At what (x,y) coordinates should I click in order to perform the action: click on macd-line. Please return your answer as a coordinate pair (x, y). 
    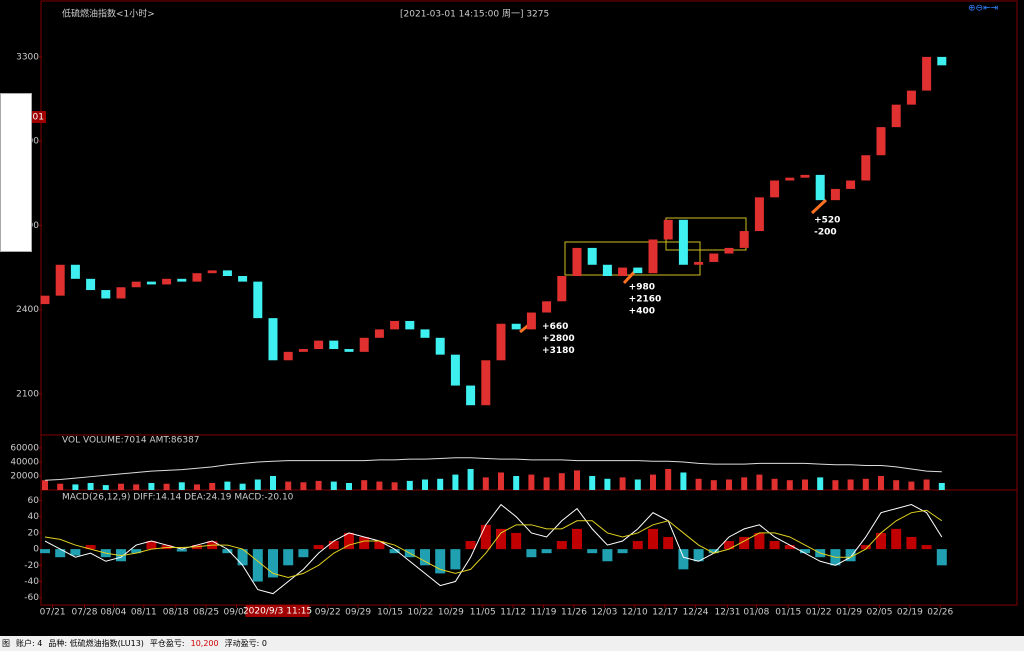
    Looking at the image, I should click on (493, 543).